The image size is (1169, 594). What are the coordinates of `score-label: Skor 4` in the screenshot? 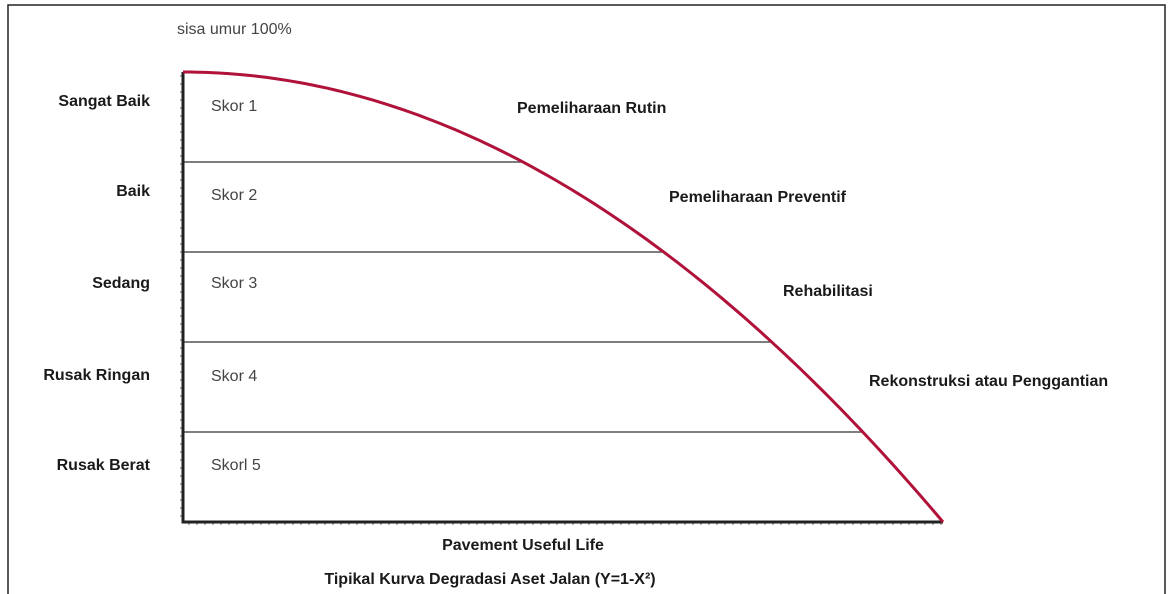 It's located at (234, 376).